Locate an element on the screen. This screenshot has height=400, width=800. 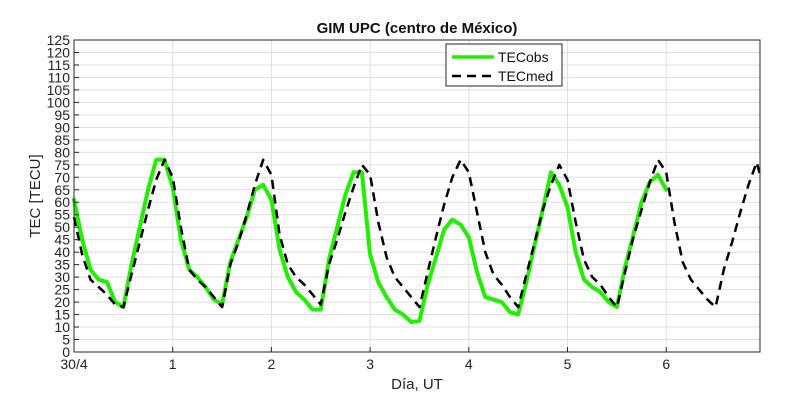
y-tick-label: 90 is located at coordinates (62, 127).